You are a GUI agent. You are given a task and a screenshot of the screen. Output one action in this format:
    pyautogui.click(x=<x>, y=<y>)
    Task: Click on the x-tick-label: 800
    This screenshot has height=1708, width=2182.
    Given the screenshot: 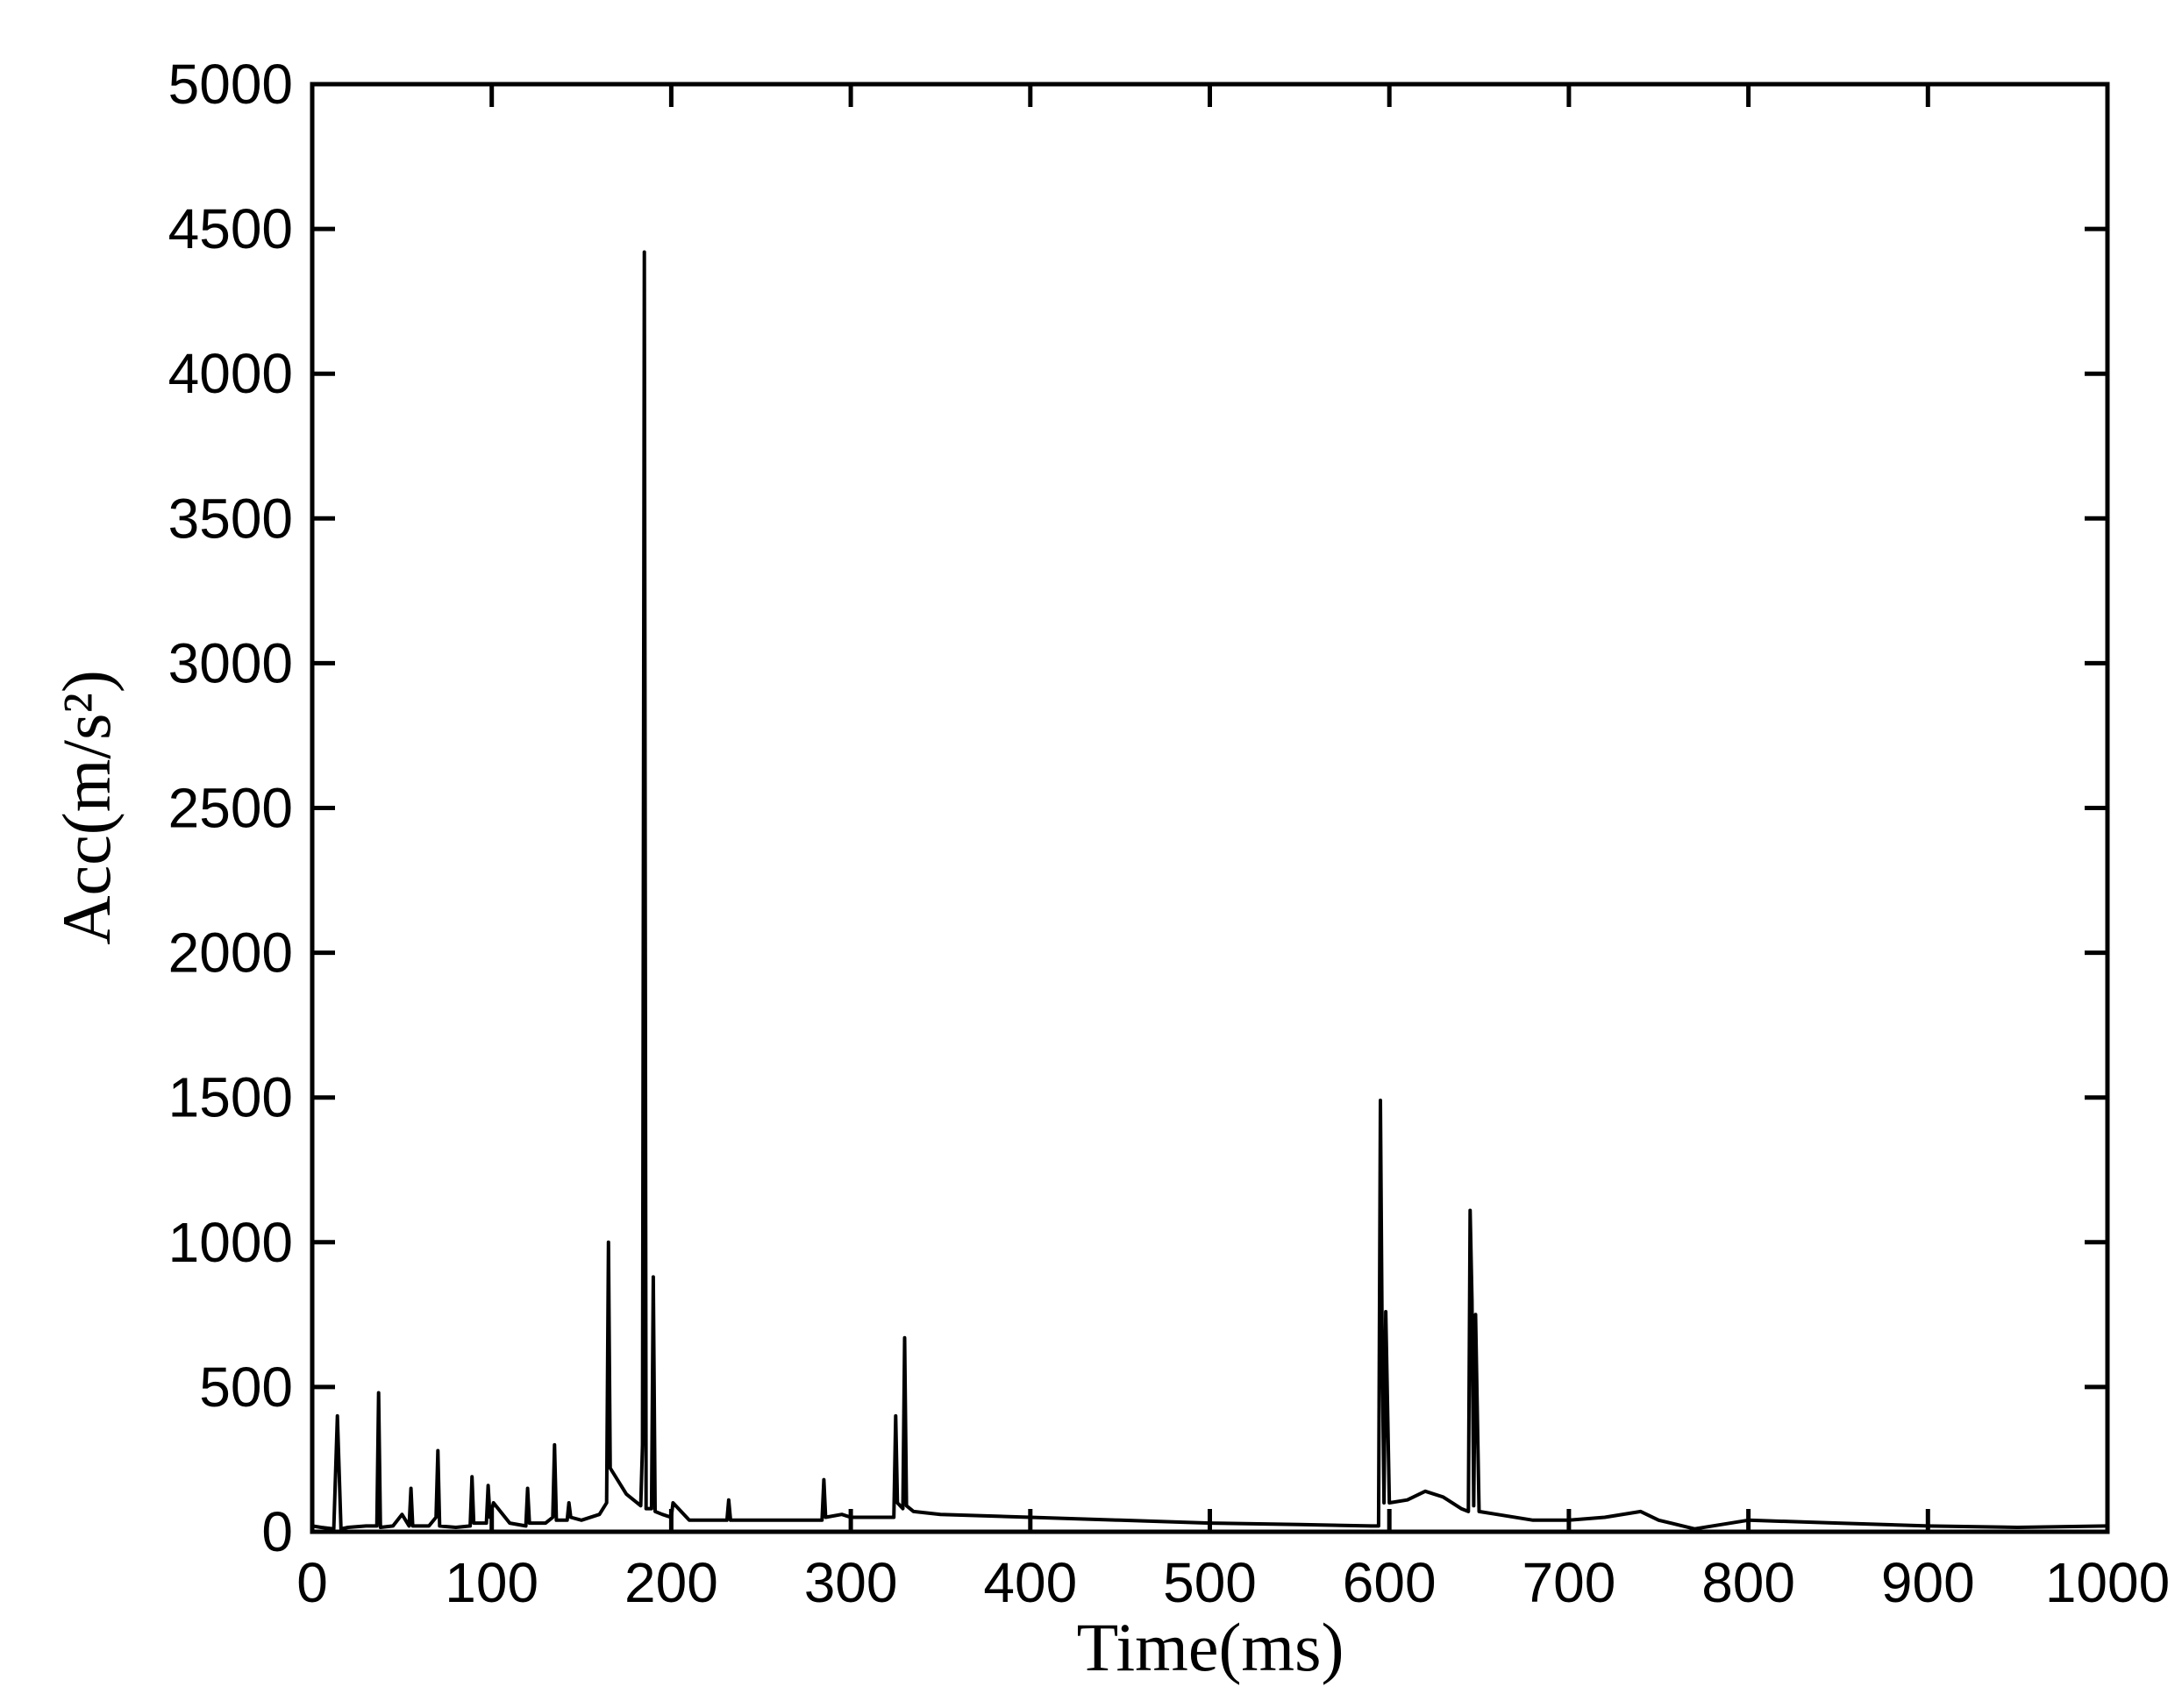 What is the action you would take?
    pyautogui.click(x=1748, y=1582)
    